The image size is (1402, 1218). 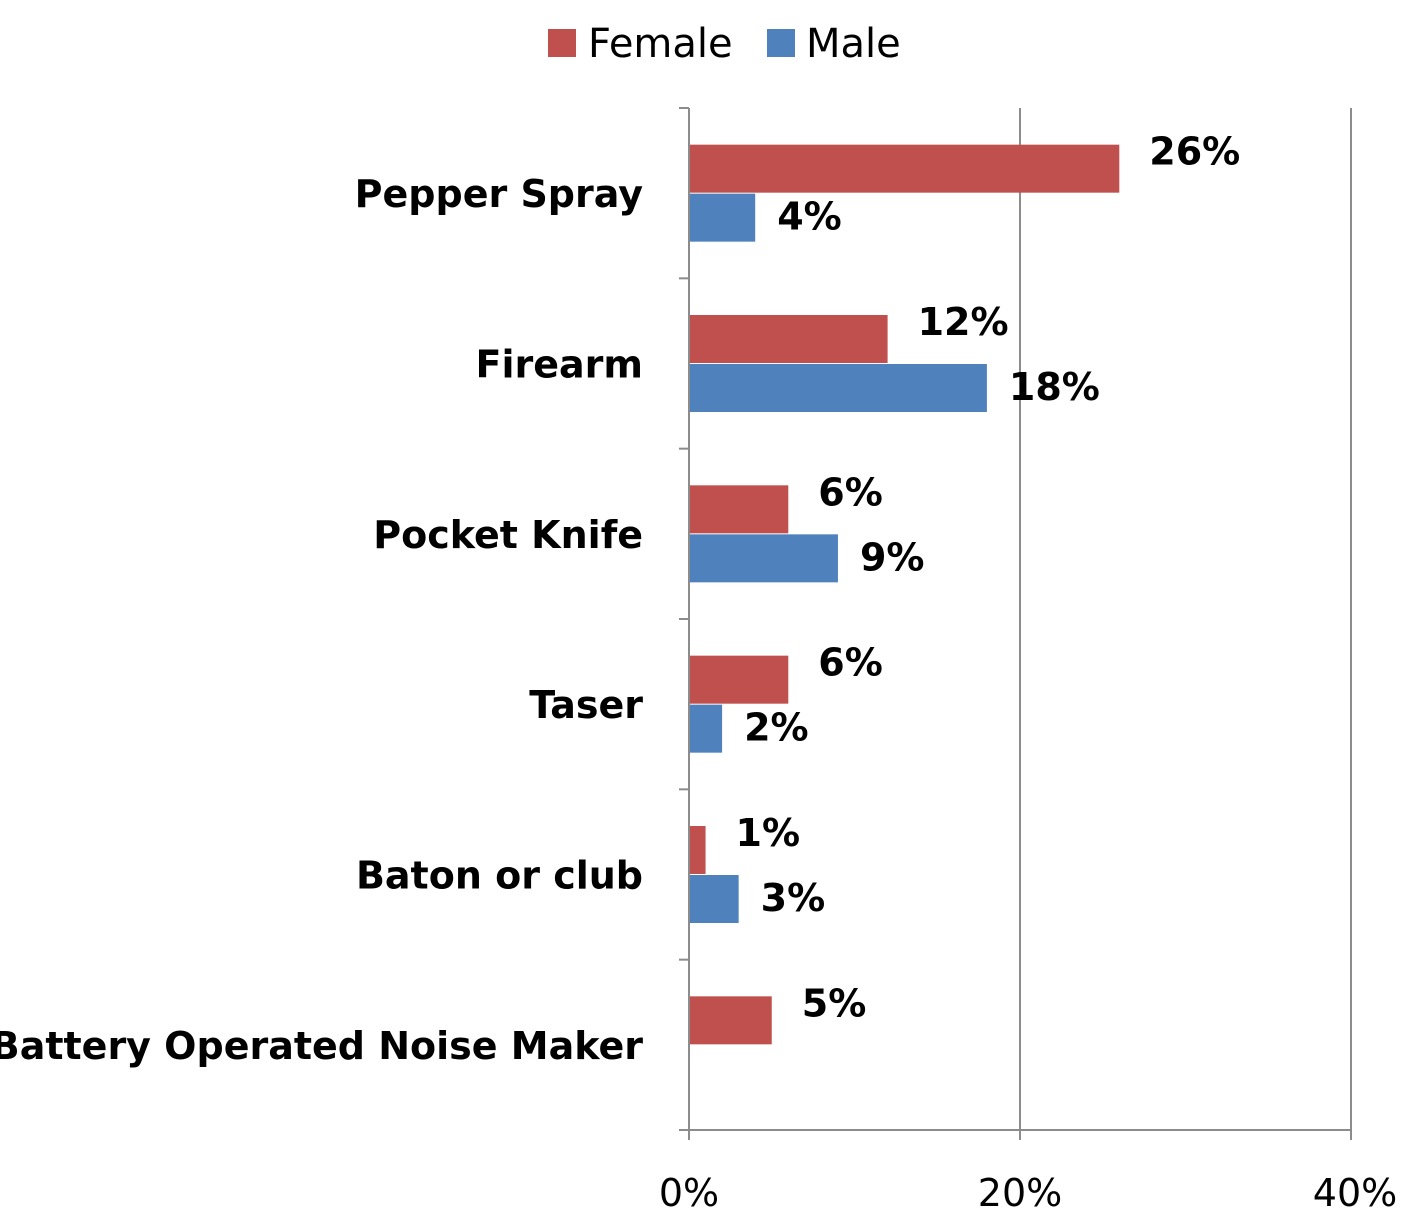 What do you see at coordinates (499, 194) in the screenshot?
I see `category-label-0: Pepper Spray` at bounding box center [499, 194].